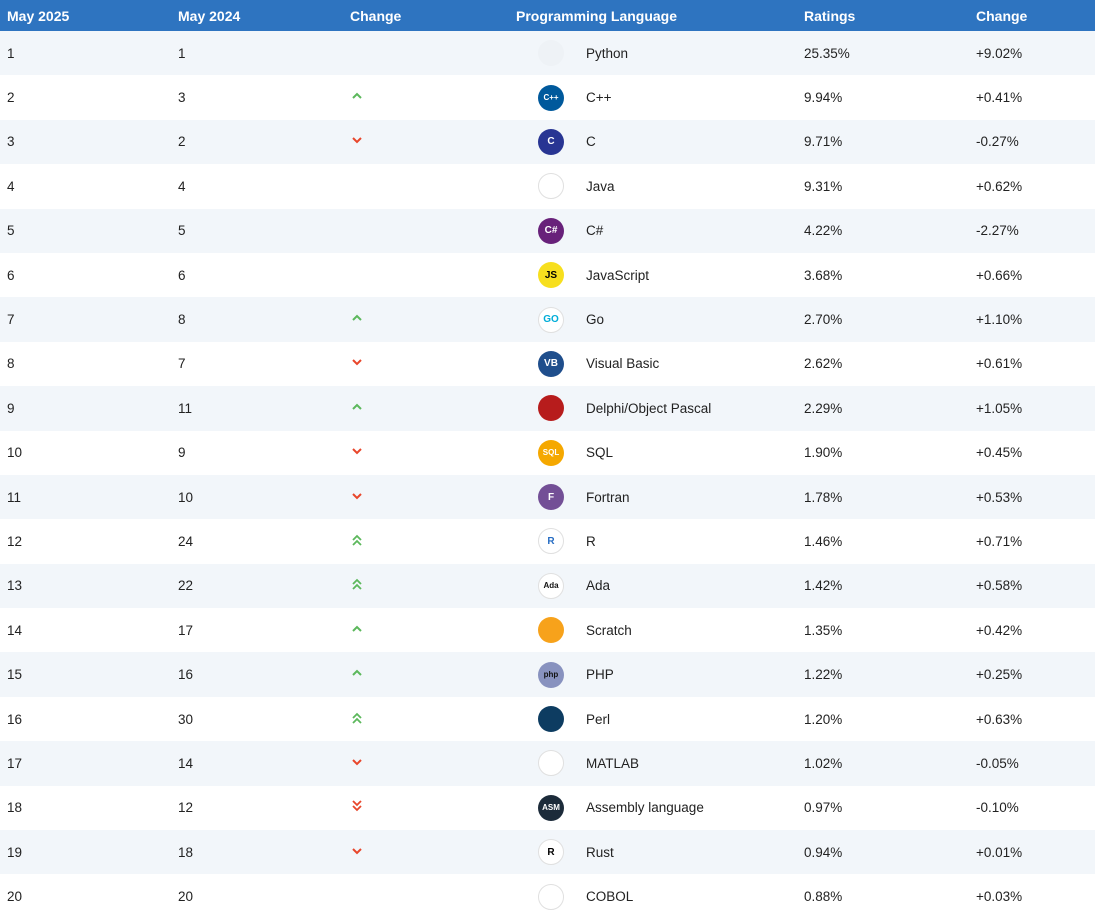  I want to click on language-name: Java, so click(600, 186).